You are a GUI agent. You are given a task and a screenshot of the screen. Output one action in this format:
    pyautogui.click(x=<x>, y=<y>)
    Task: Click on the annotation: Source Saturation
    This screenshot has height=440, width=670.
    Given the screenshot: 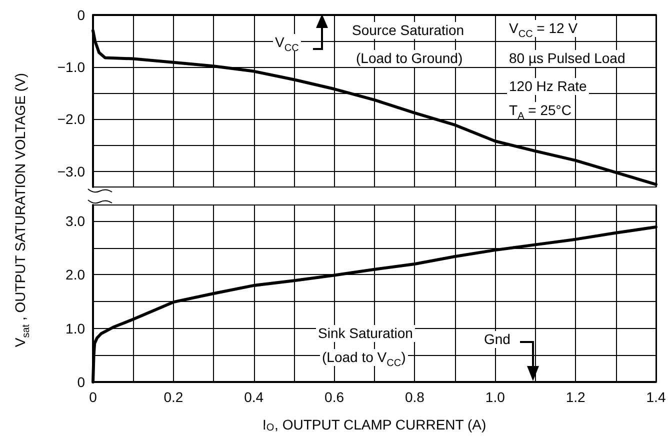 What is the action you would take?
    pyautogui.click(x=408, y=30)
    